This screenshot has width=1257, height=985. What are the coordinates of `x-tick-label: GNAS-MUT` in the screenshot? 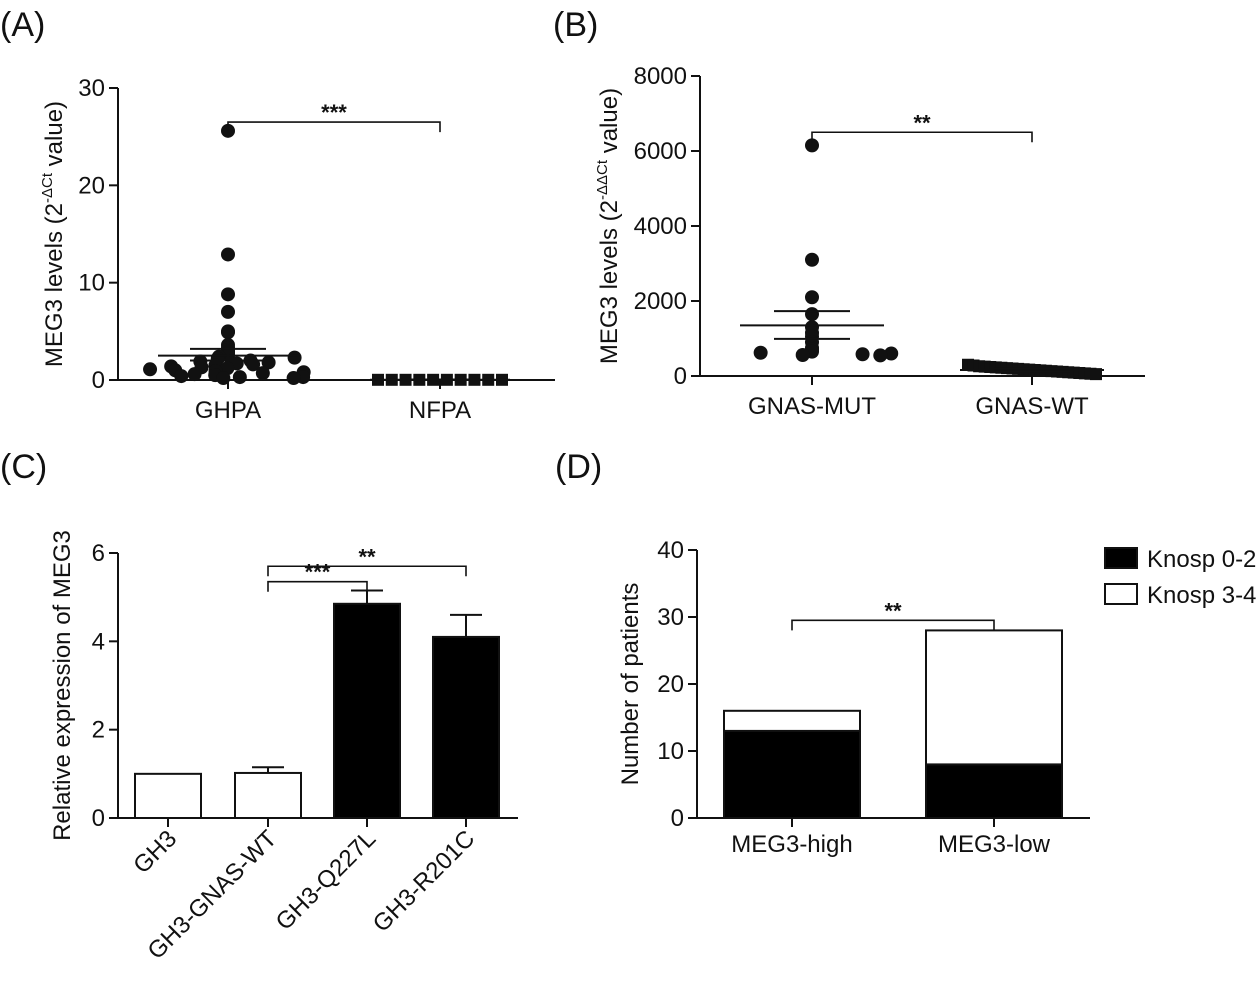 It's located at (812, 406).